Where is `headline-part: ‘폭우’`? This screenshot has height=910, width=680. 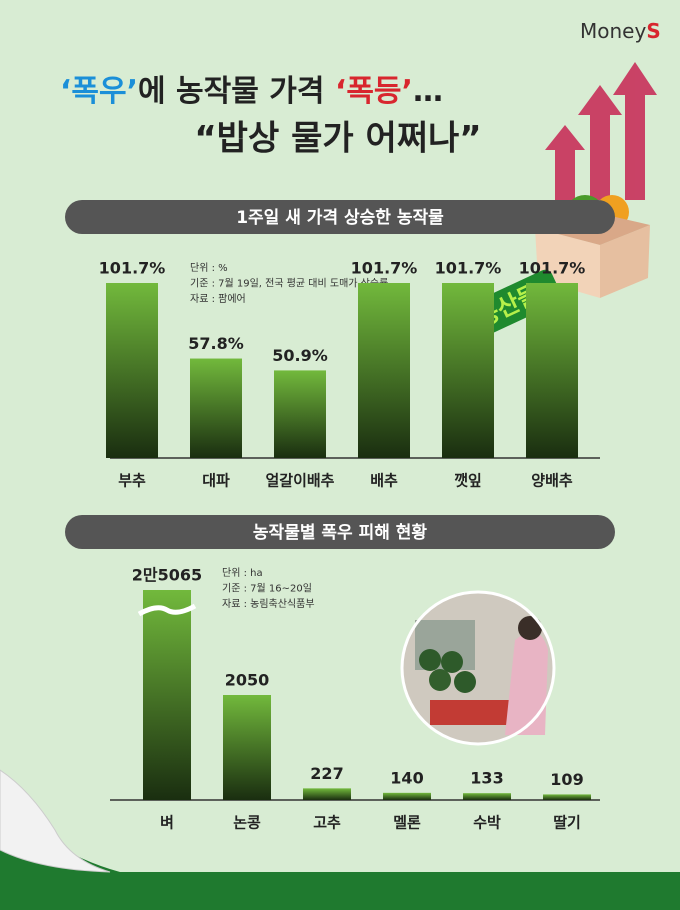
headline-part: ‘폭우’ is located at coordinates (99, 91).